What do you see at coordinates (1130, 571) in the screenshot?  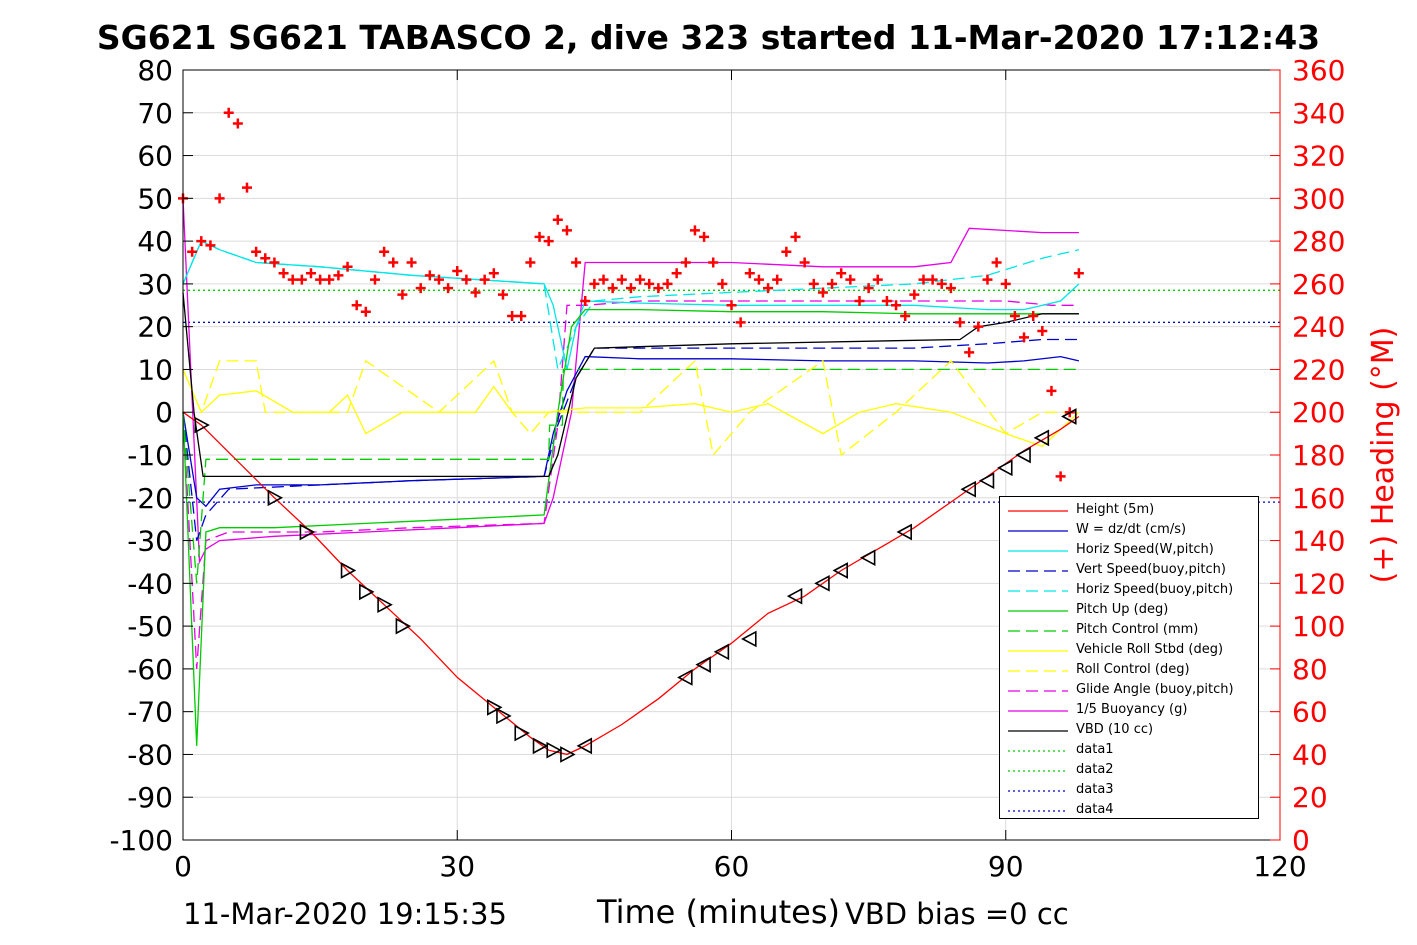 I see `legend-entry-vert_buoy: Vert Speed(buoy,pitch)` at bounding box center [1130, 571].